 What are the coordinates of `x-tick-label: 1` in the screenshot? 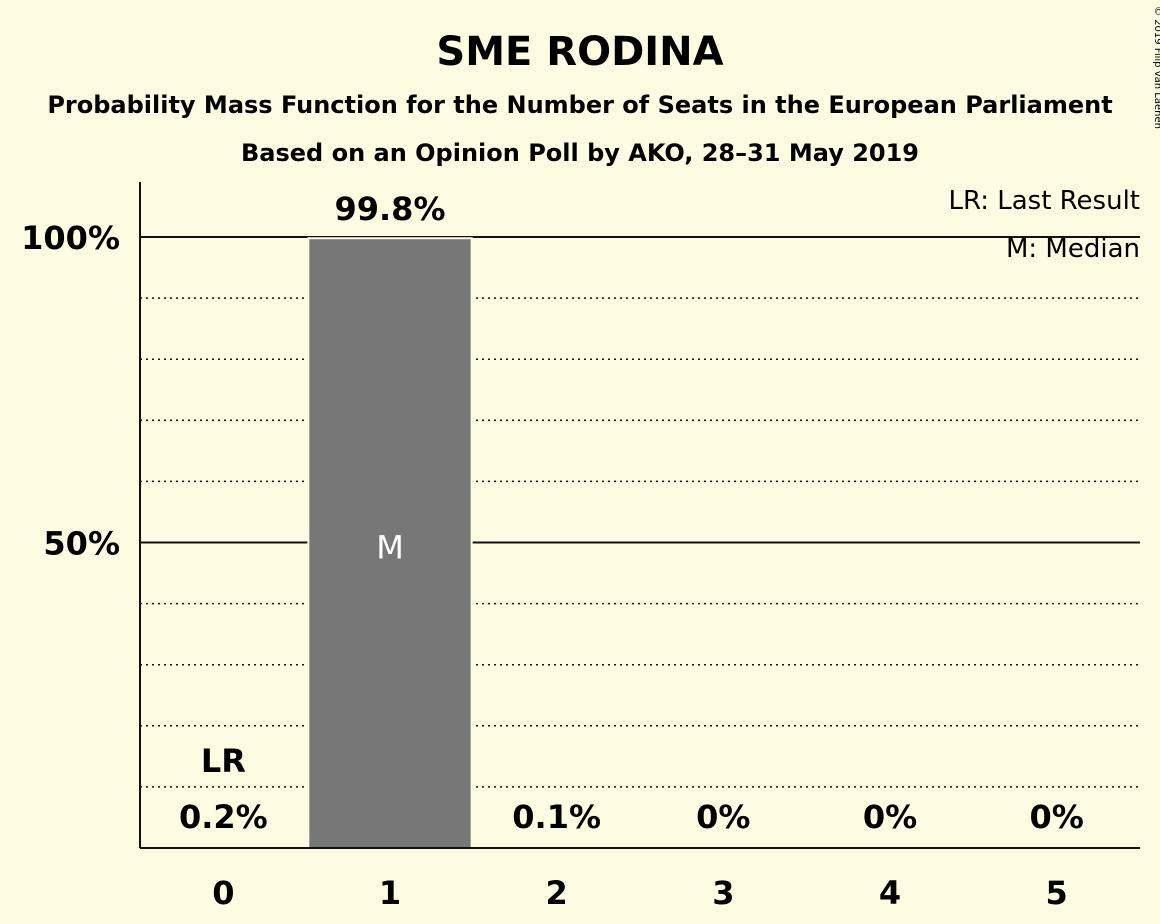 It's located at (390, 893).